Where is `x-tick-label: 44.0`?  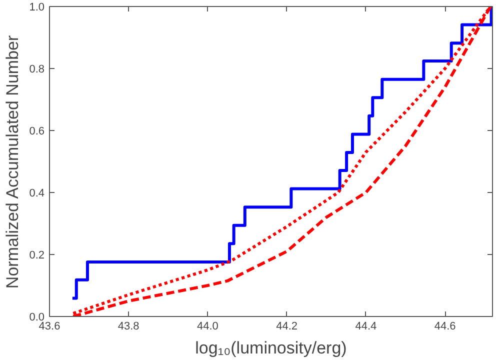
x-tick-label: 44.0 is located at coordinates (207, 326).